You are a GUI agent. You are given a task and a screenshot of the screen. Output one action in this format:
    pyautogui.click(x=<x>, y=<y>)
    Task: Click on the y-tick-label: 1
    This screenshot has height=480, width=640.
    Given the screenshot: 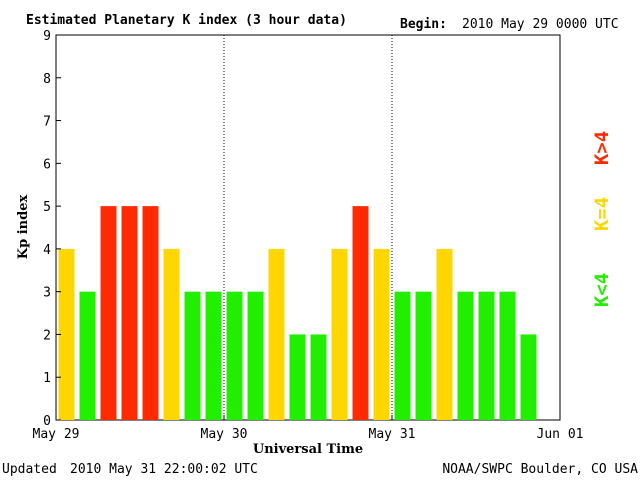 What is the action you would take?
    pyautogui.click(x=47, y=378)
    